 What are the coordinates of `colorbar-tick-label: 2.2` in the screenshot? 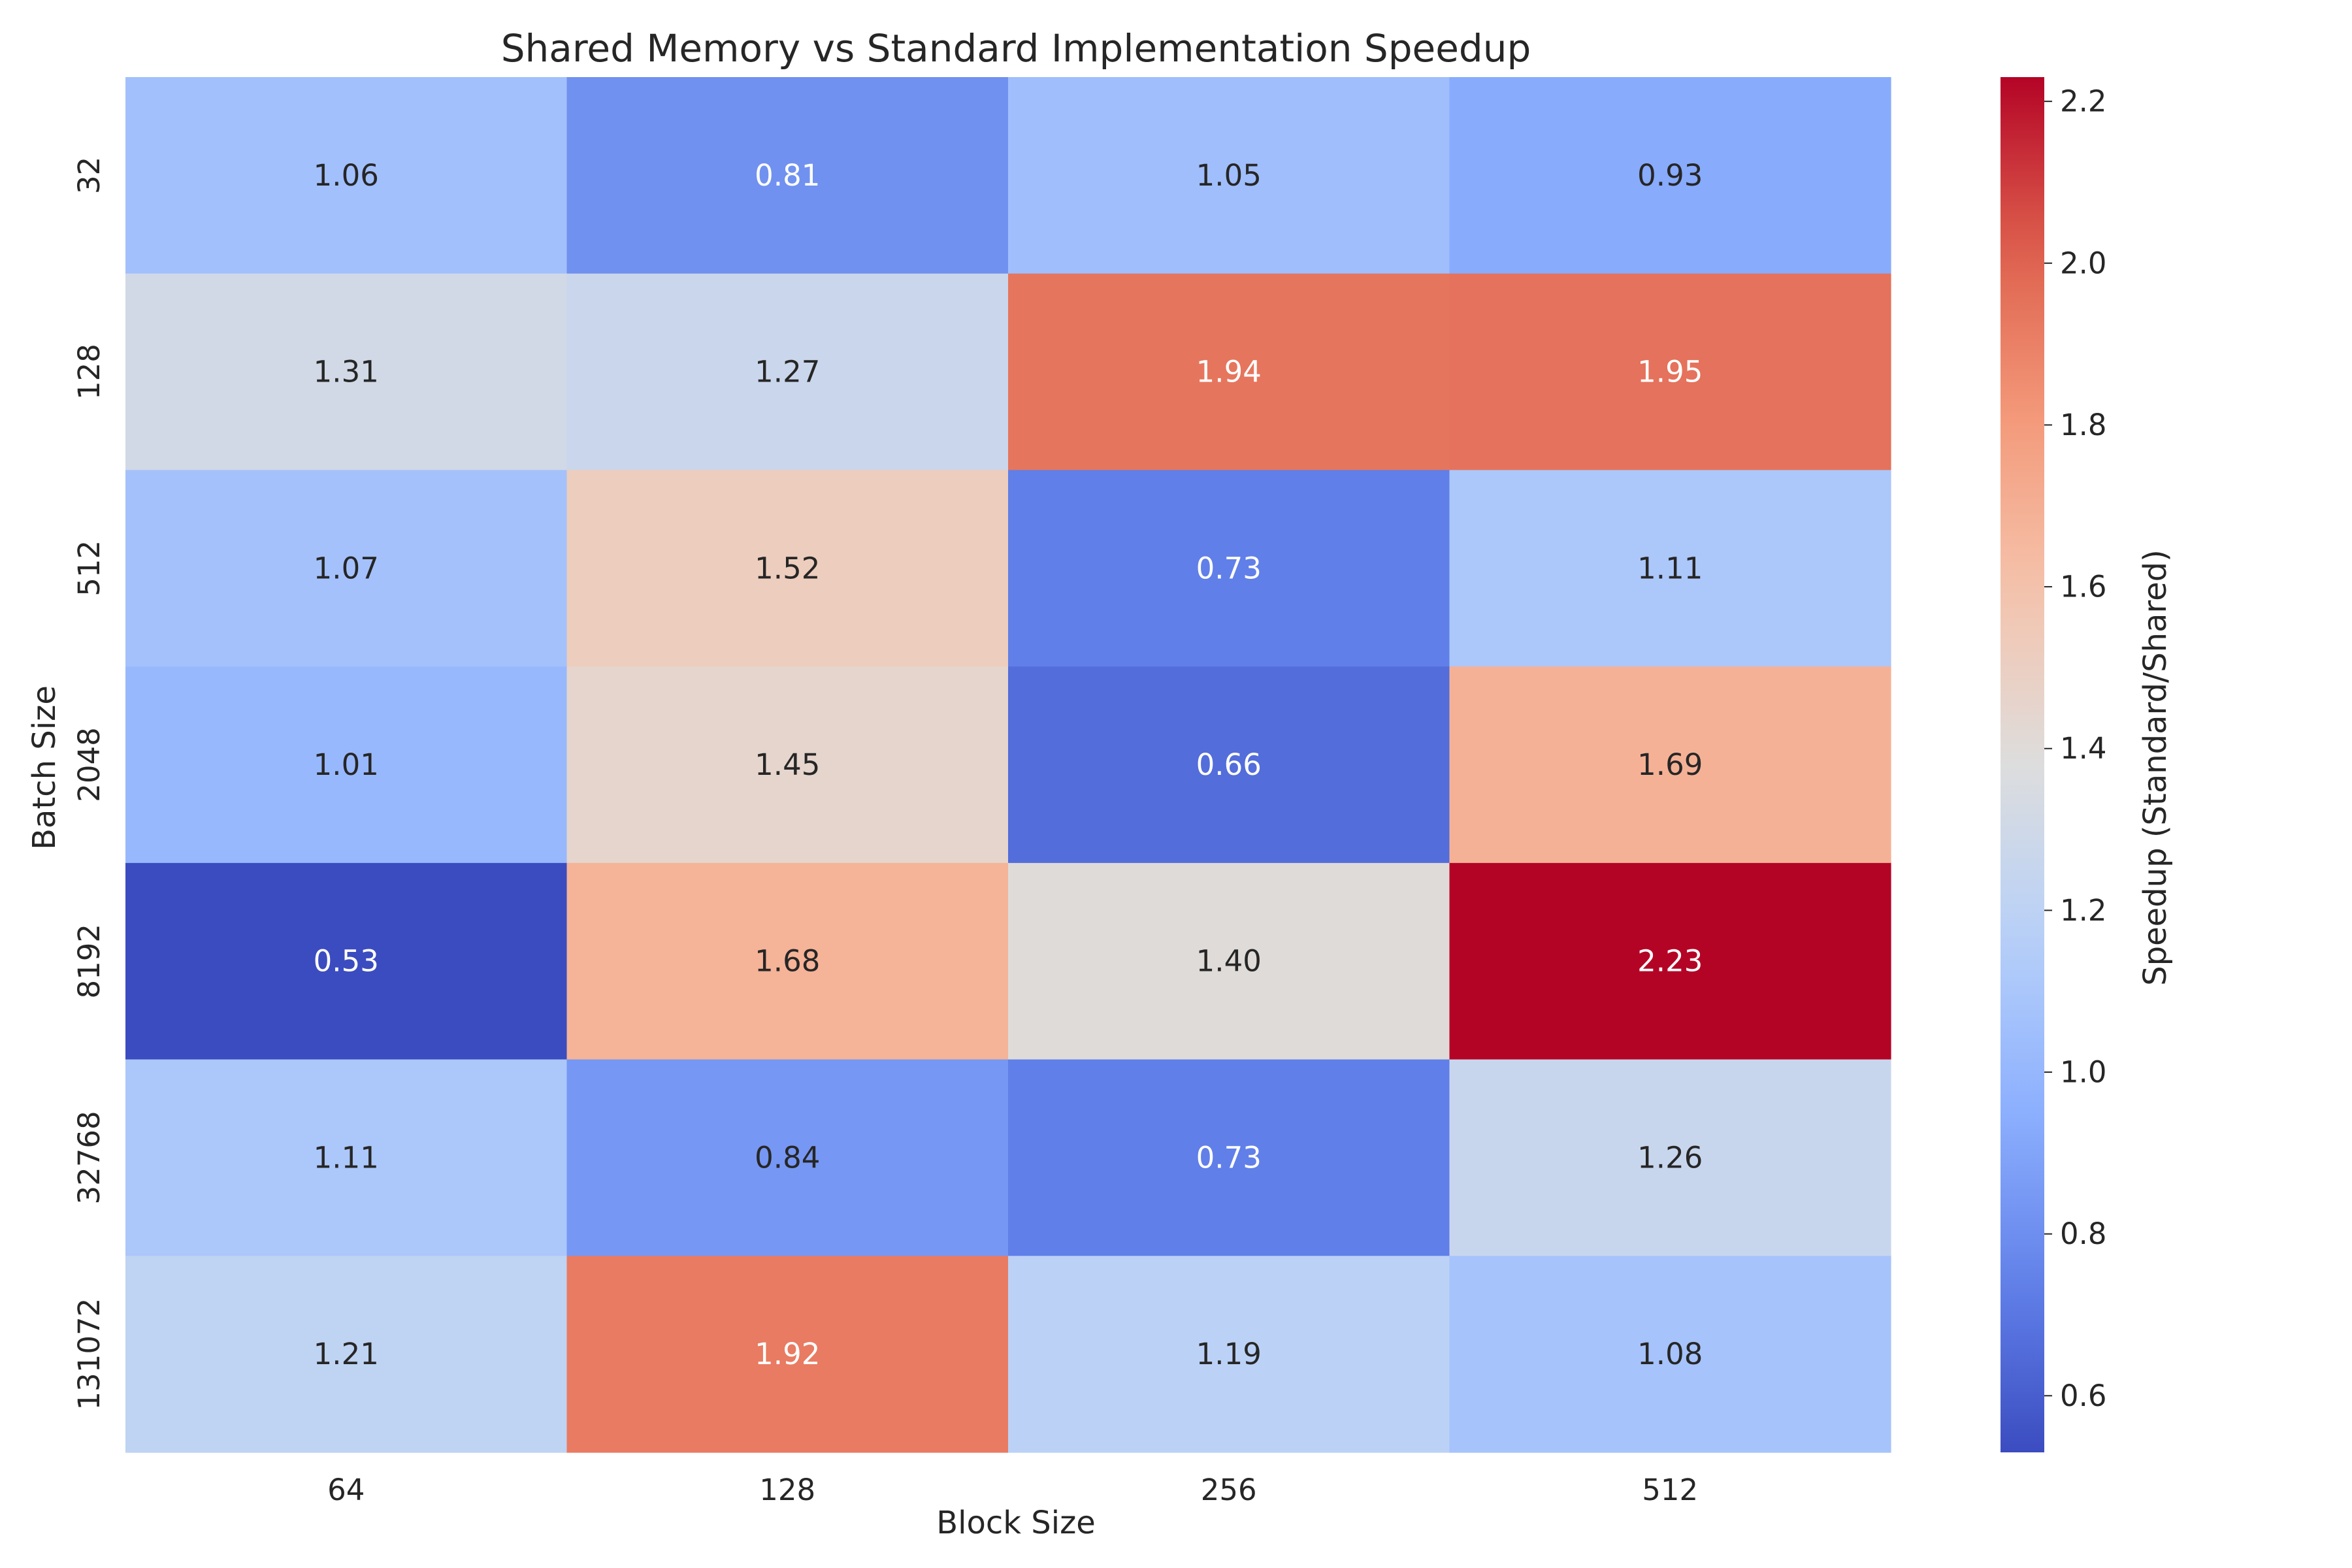 It's located at (2083, 101).